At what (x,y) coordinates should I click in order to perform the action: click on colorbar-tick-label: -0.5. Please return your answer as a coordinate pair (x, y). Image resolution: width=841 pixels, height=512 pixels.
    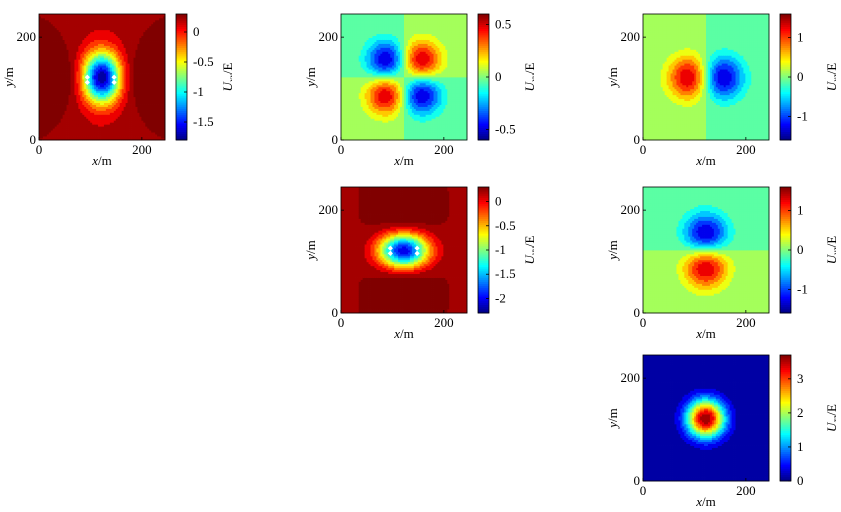
    Looking at the image, I should click on (203, 61).